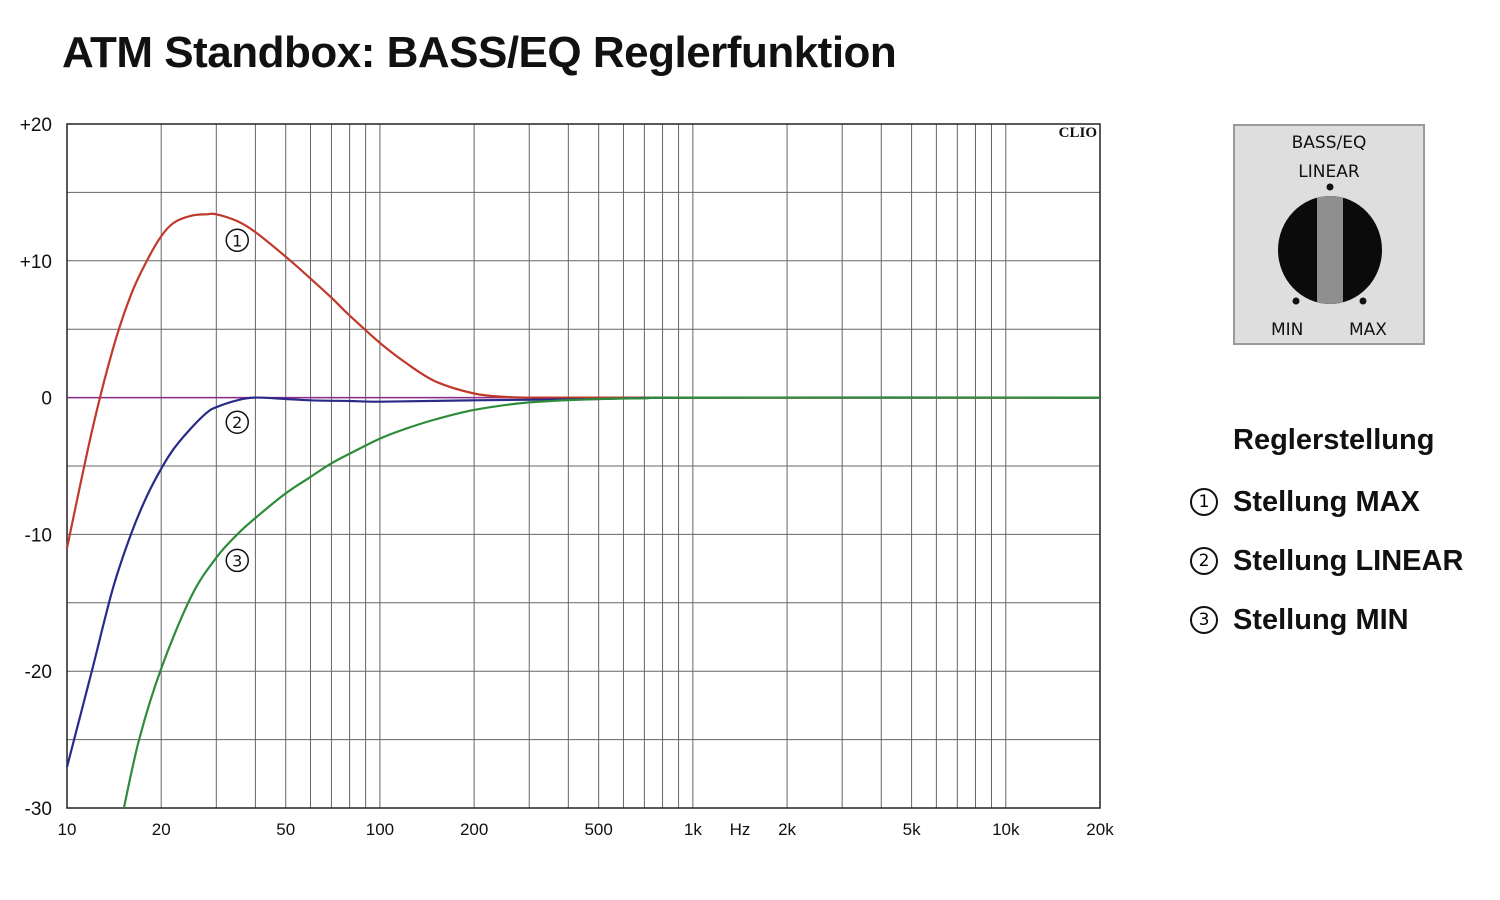  I want to click on y-tick-label: -10, so click(38, 535).